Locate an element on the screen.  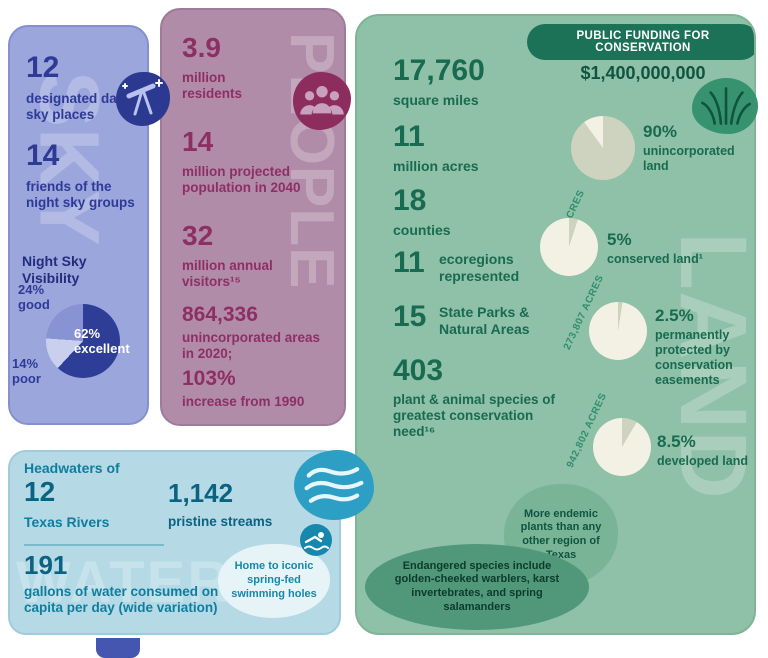
unincorporated-land-pie is located at coordinates (603, 148).